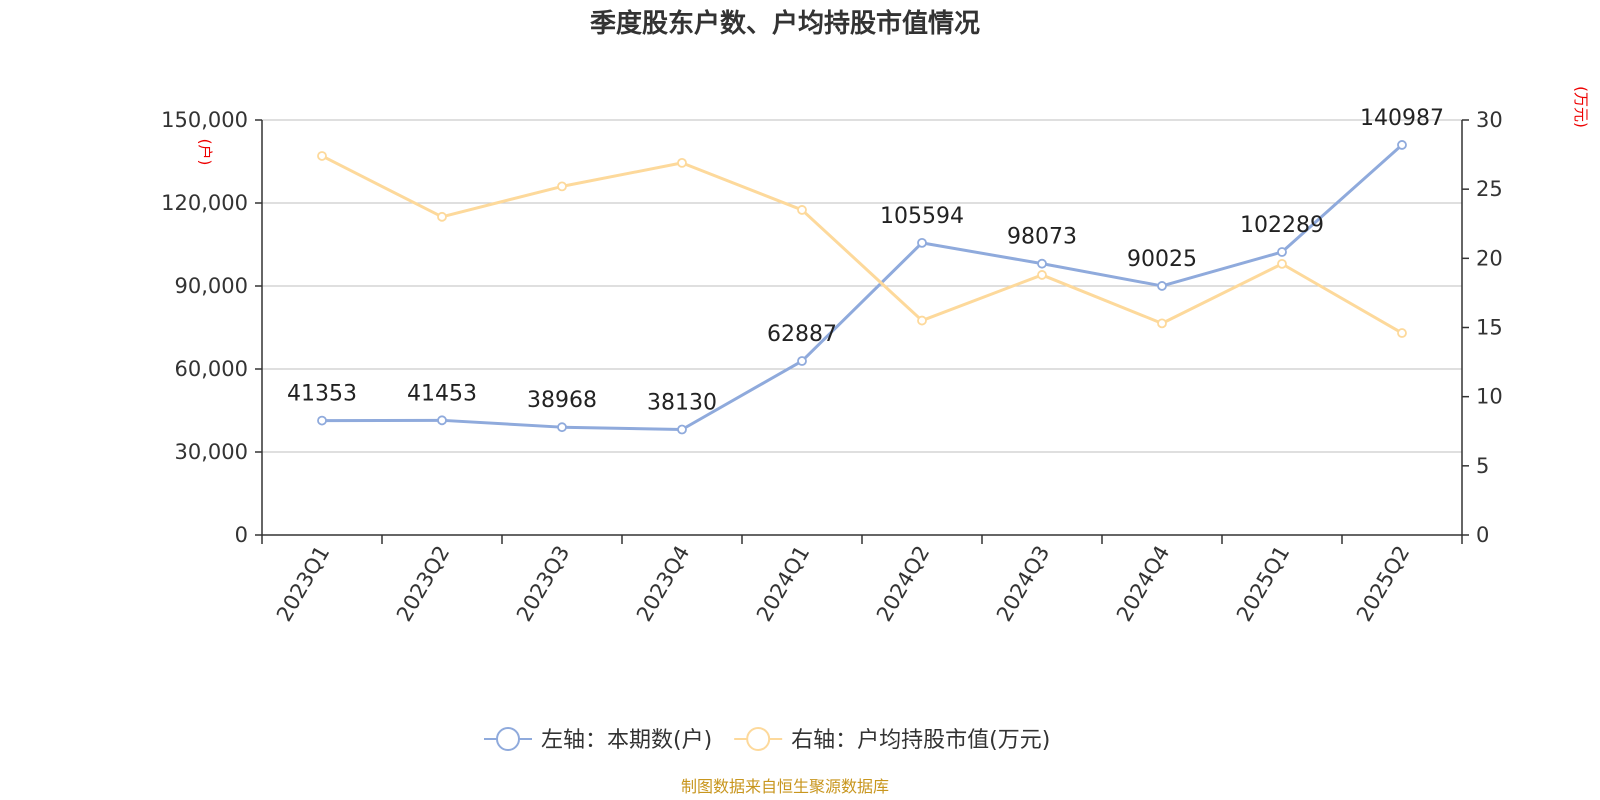 This screenshot has height=800, width=1600. I want to click on legend-item-1: 右轴：户均持股市值(万元), so click(892, 740).